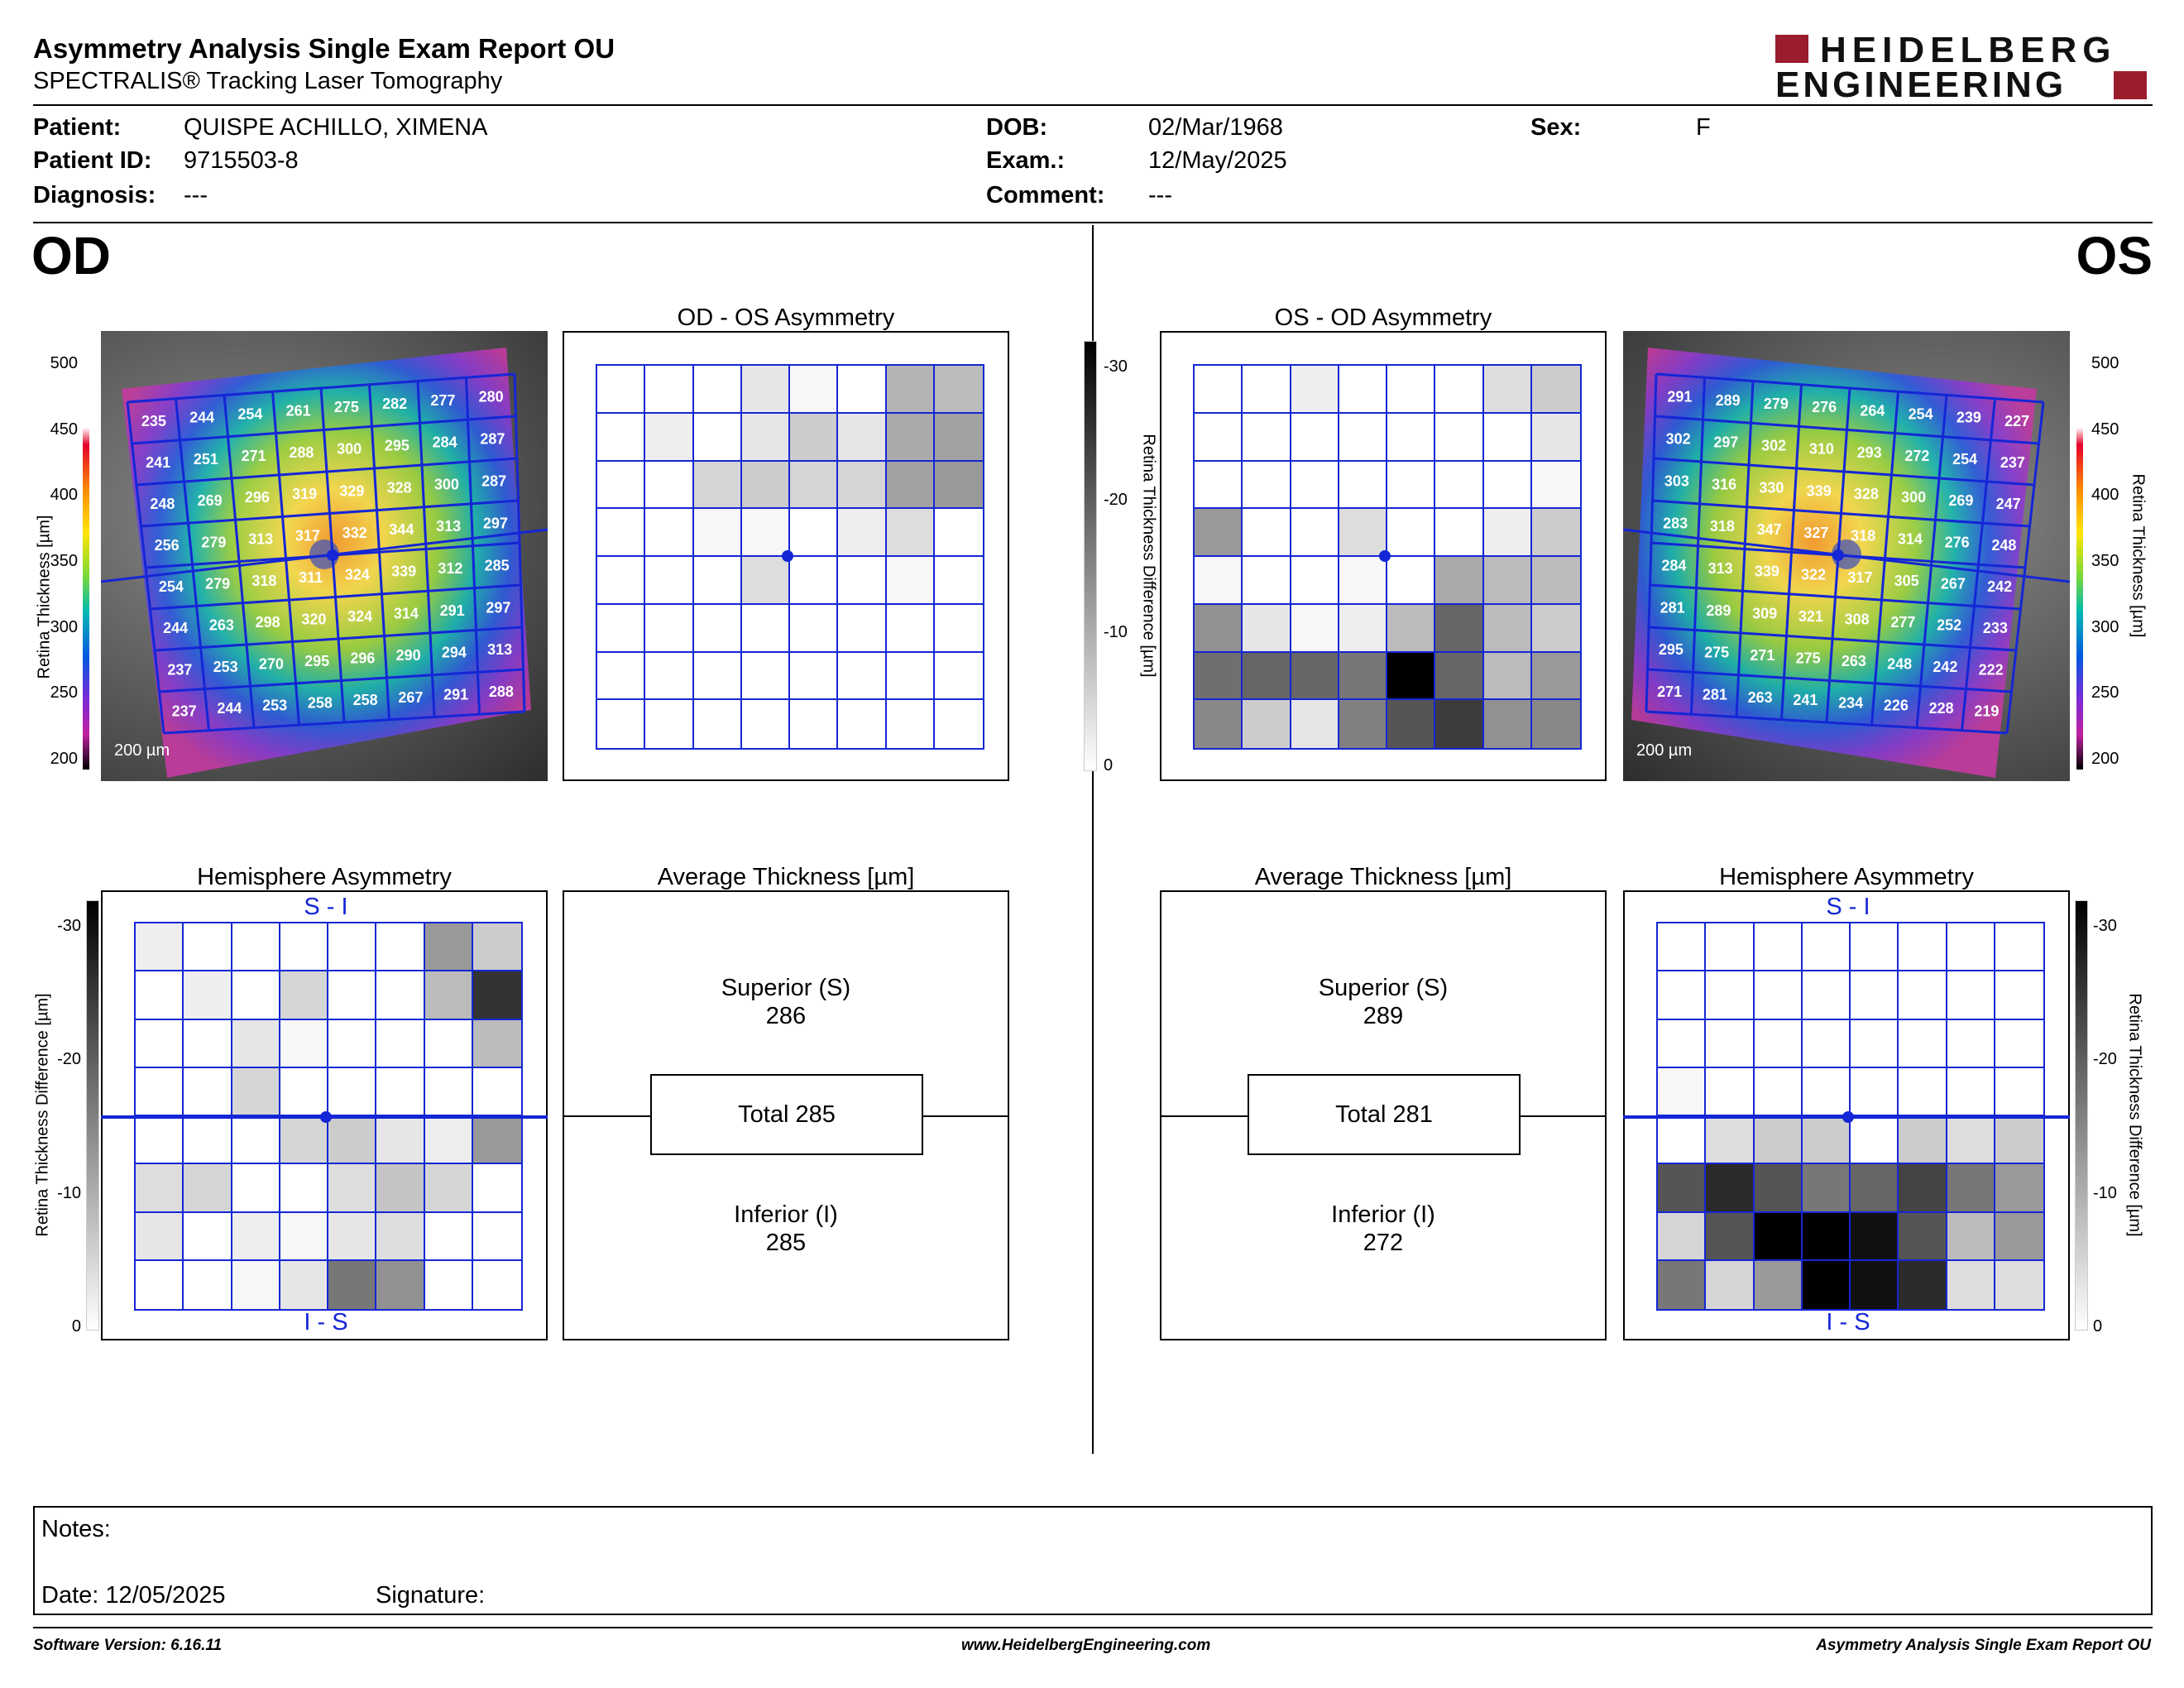 The image size is (2184, 1688). What do you see at coordinates (1093, 1560) in the screenshot?
I see `notes-box: Notes: Date: 12/05/2025 Signature:` at bounding box center [1093, 1560].